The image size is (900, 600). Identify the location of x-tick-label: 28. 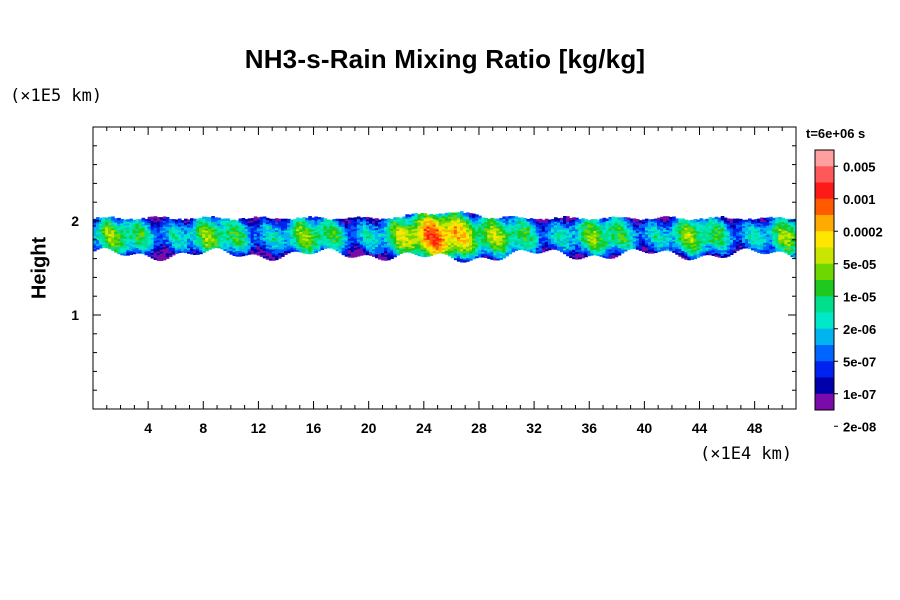
(479, 428).